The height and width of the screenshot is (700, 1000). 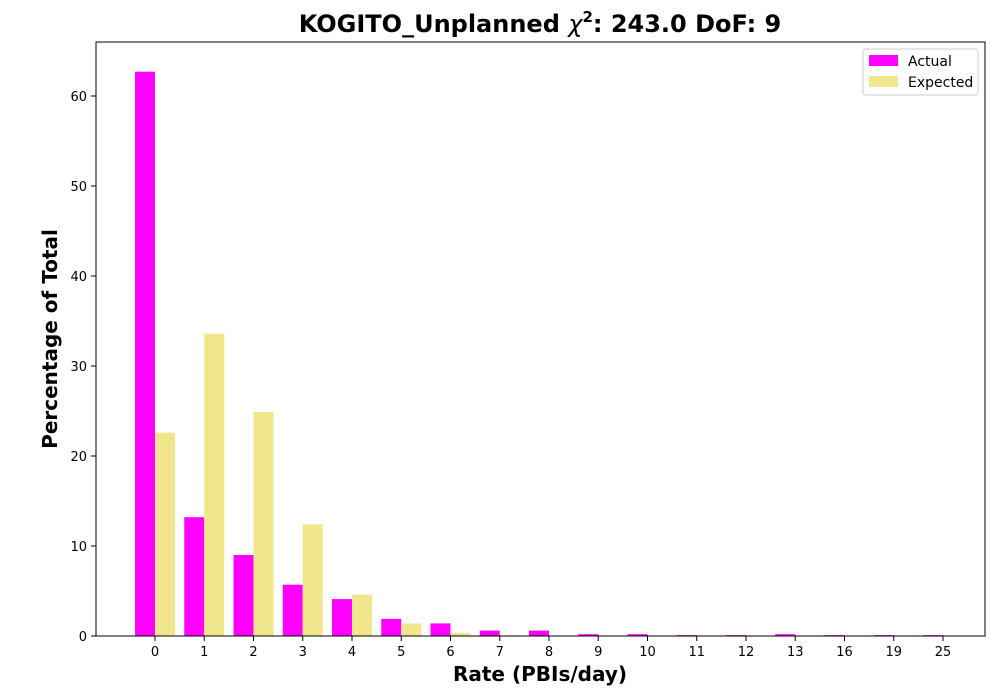 What do you see at coordinates (549, 652) in the screenshot?
I see `x-tick-label: 8` at bounding box center [549, 652].